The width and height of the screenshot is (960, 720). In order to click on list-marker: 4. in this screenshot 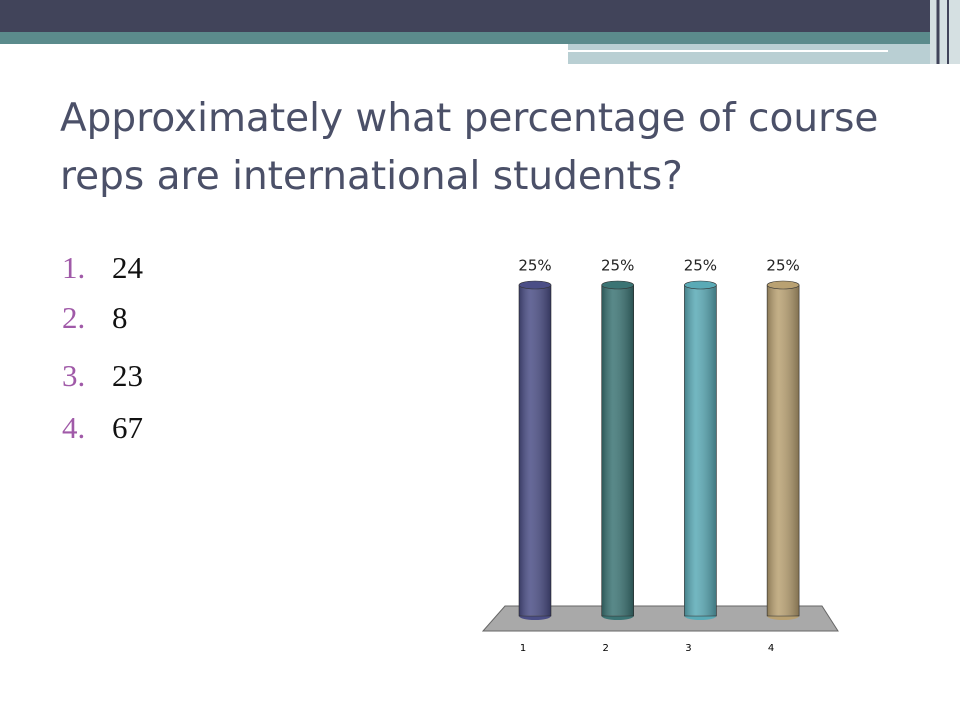, I will do `click(74, 427)`.